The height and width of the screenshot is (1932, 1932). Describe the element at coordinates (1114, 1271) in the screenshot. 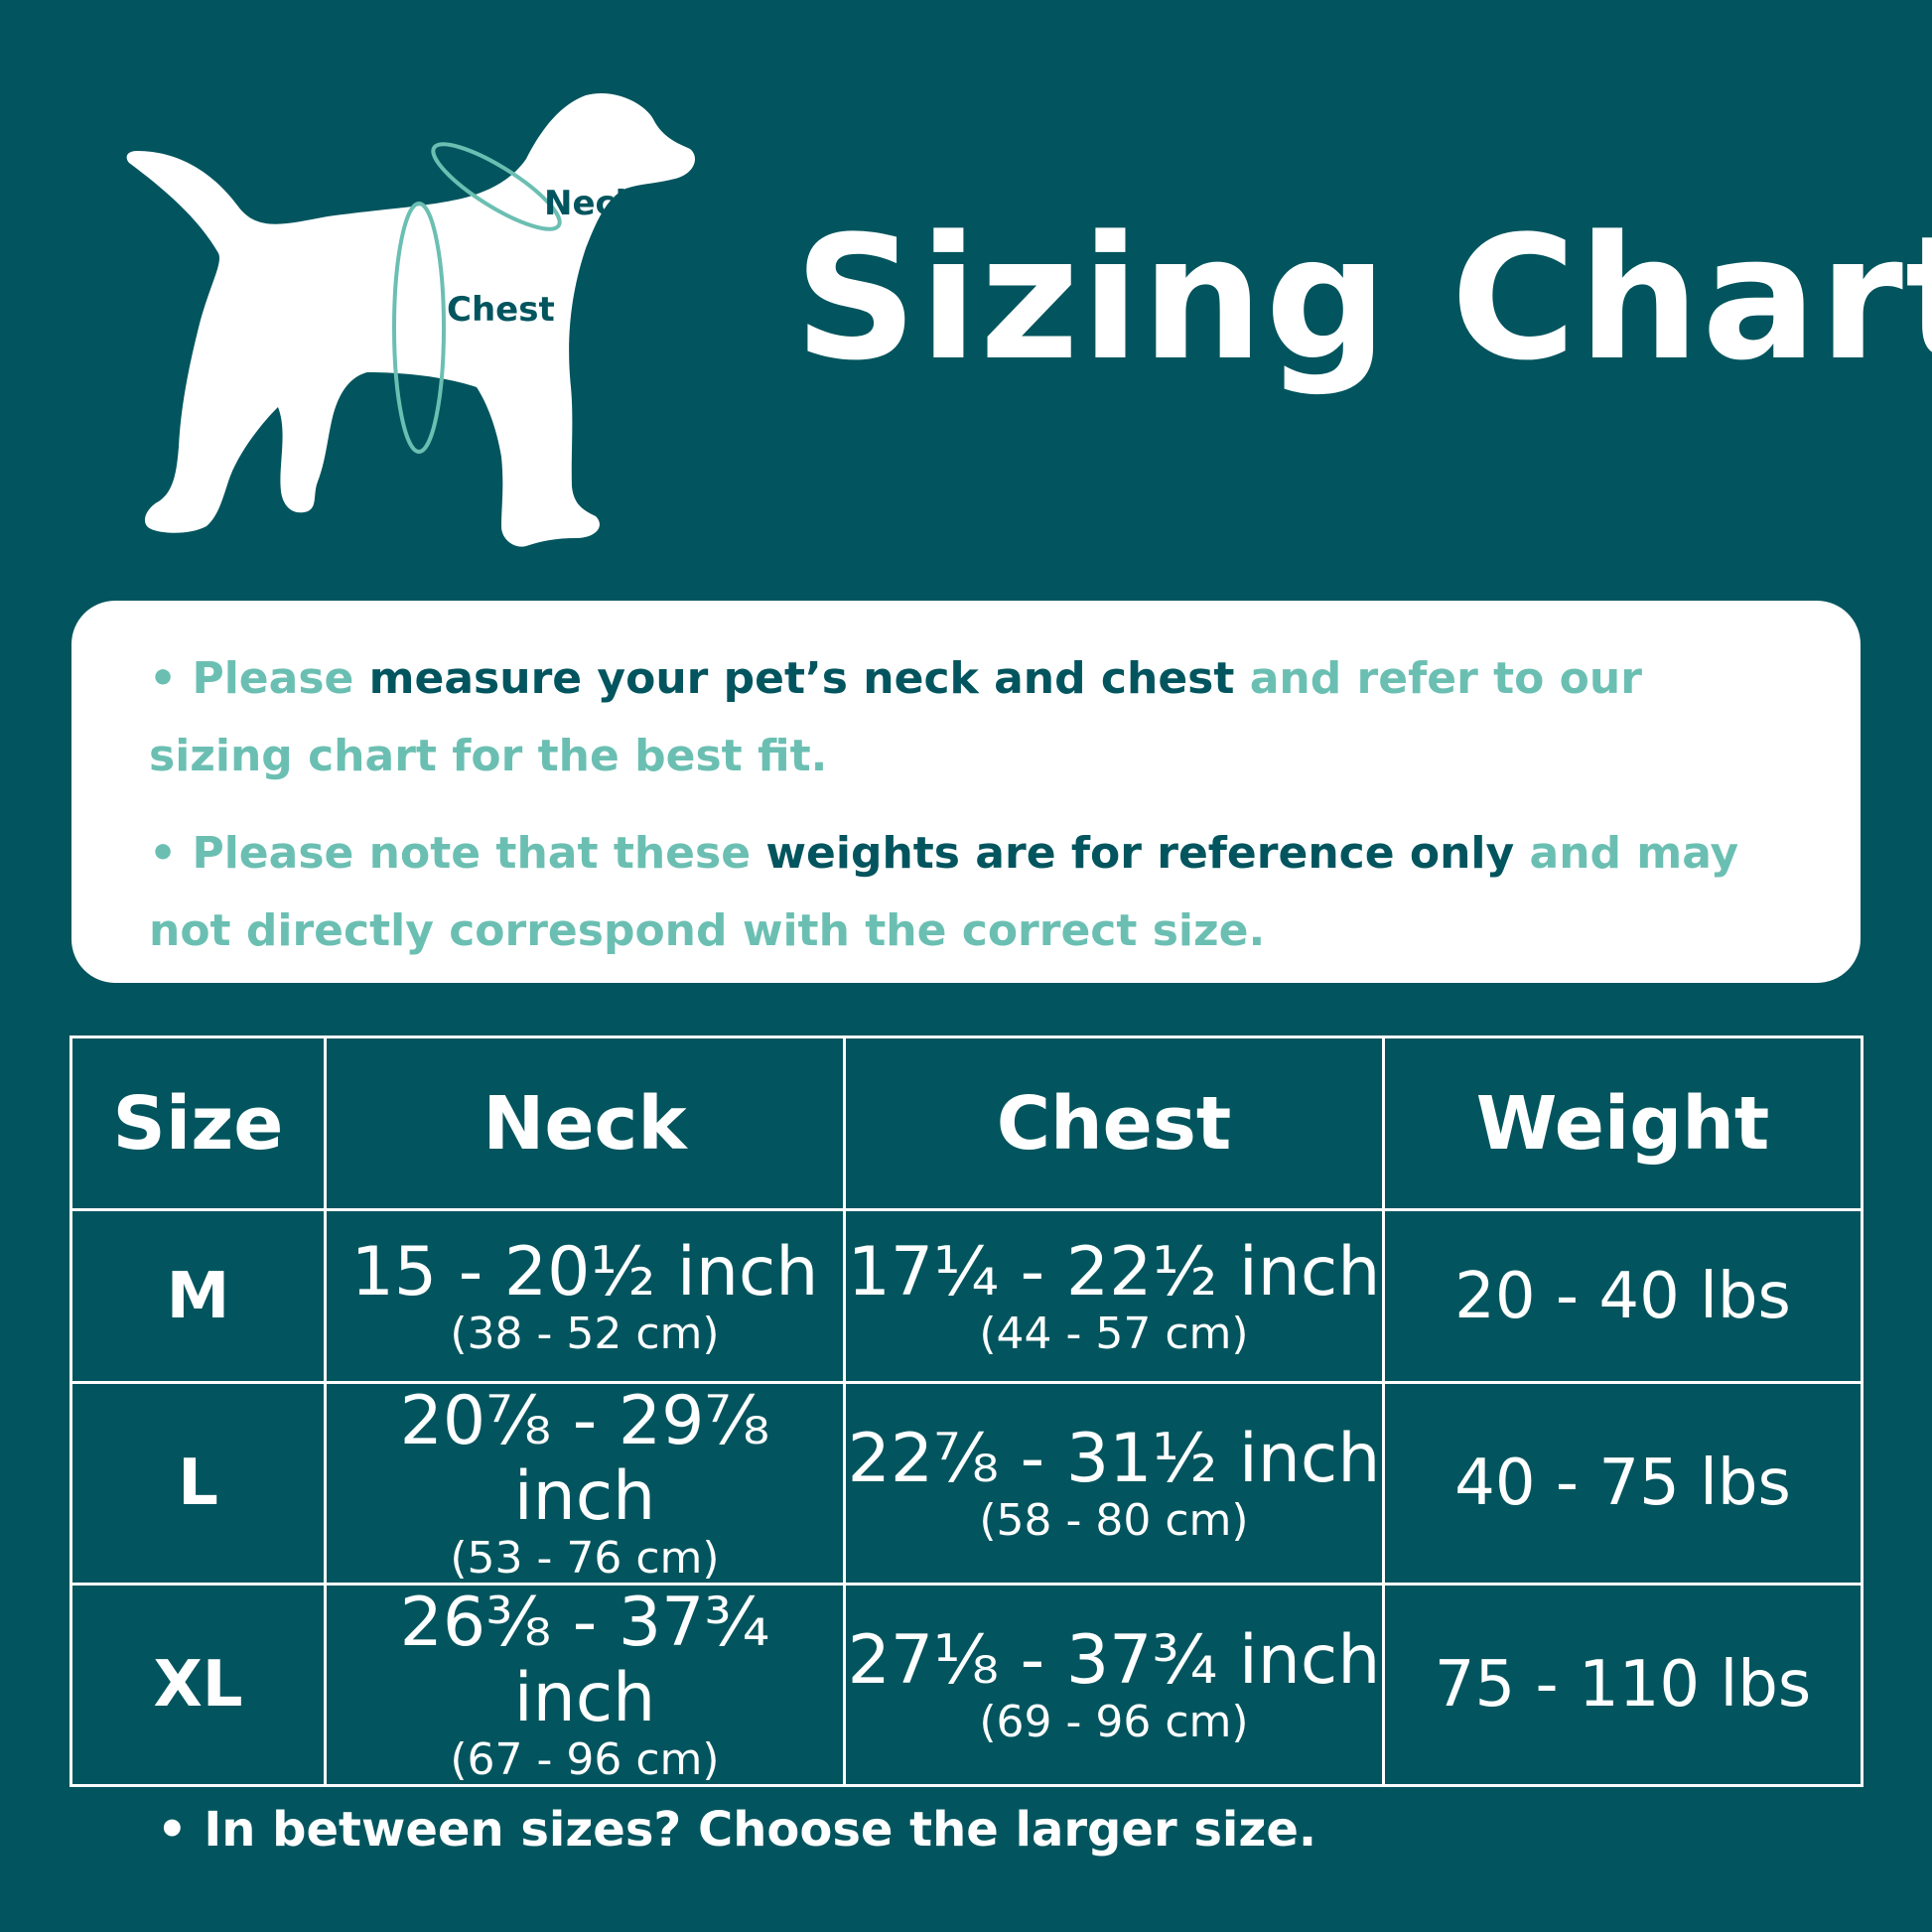

I see `chest-inch: 17¼ - 22½ inch` at that location.